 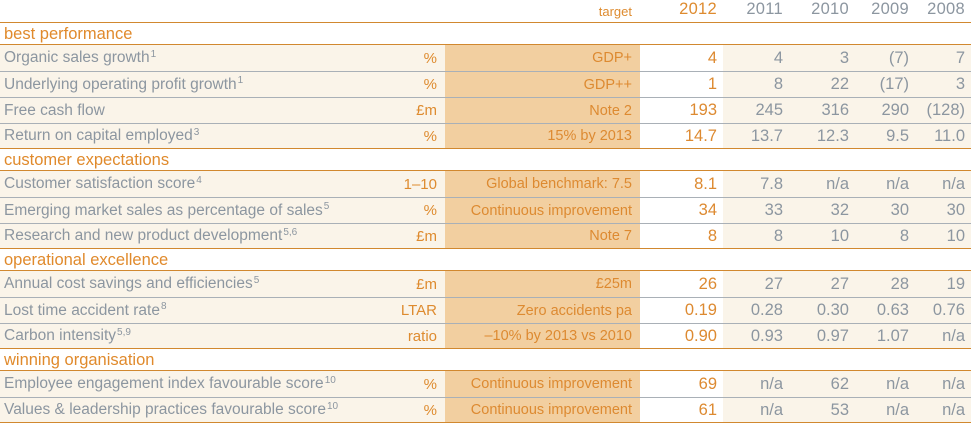 I want to click on target-cell: 15% by 2013, so click(x=542, y=136).